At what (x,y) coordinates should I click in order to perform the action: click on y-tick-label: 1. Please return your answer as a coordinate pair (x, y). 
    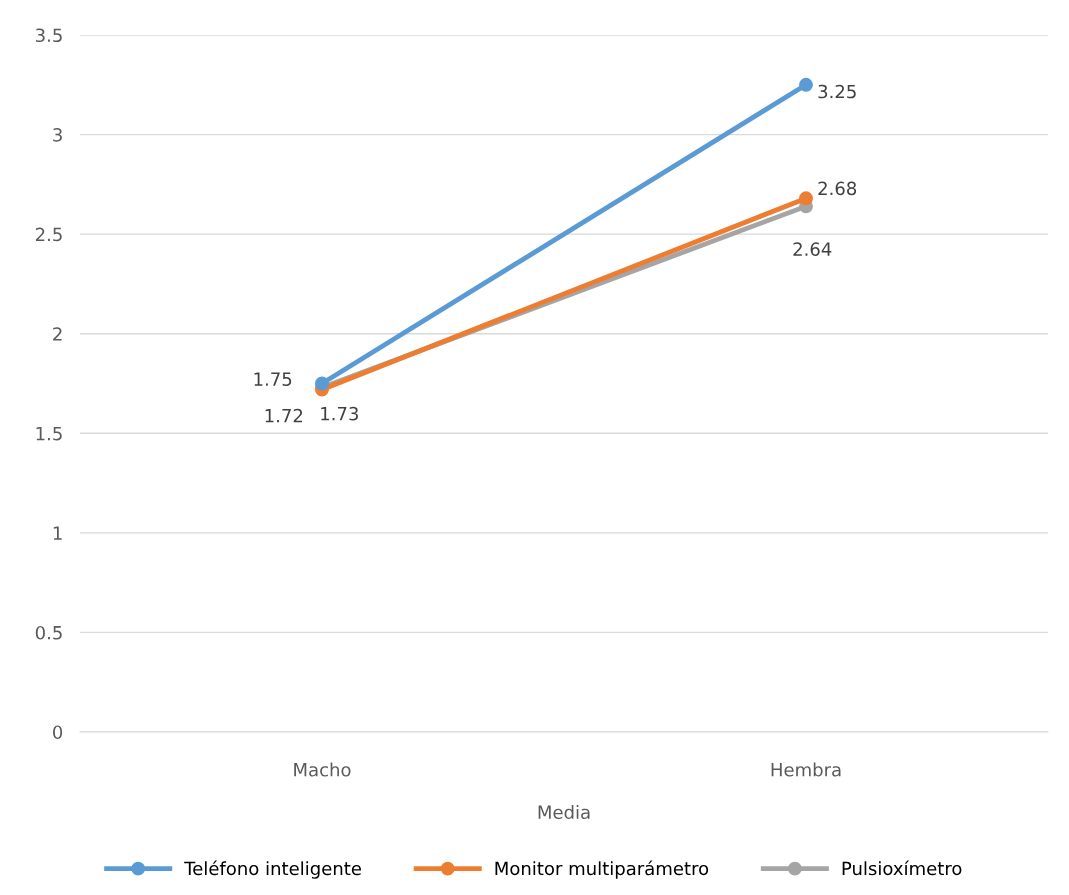
    Looking at the image, I should click on (57, 533).